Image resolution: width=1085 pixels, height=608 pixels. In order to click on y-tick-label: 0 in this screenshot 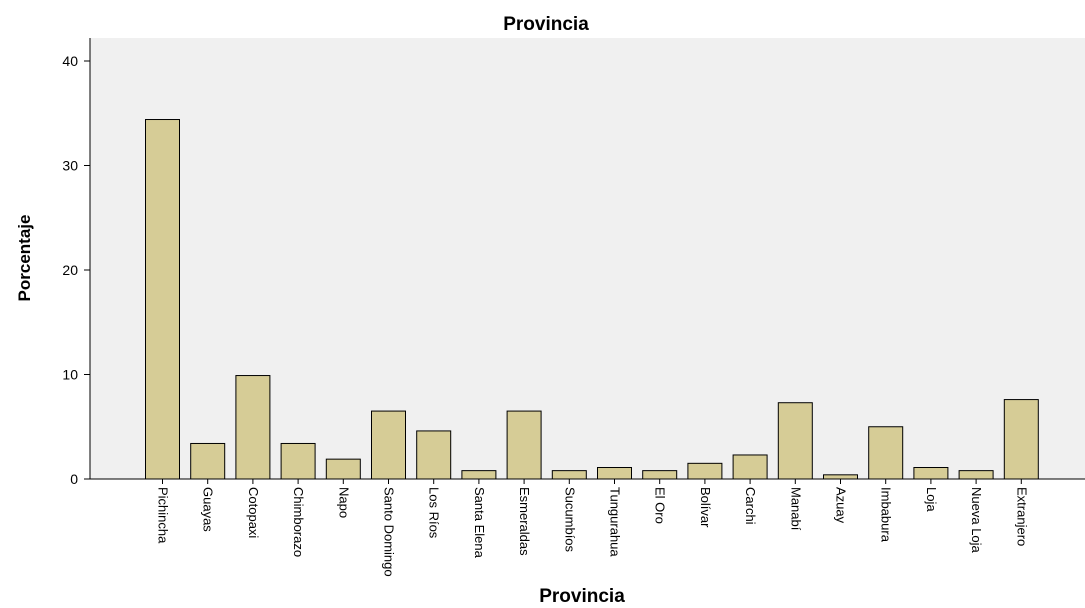, I will do `click(74, 479)`.